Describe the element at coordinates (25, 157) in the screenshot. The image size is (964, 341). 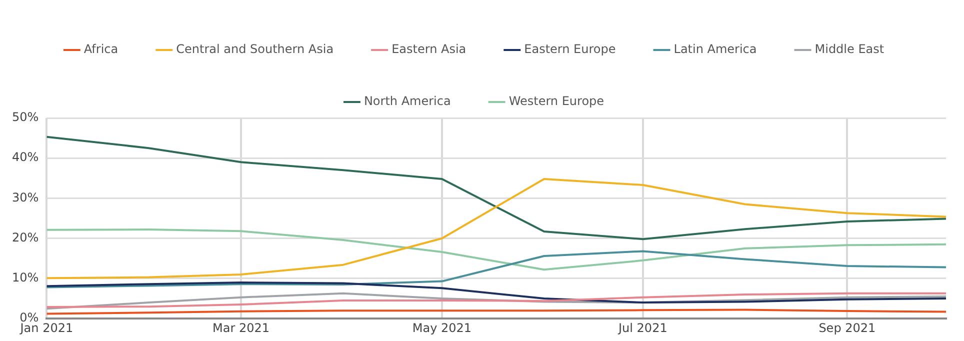
I see `y-tick-label: 40%` at that location.